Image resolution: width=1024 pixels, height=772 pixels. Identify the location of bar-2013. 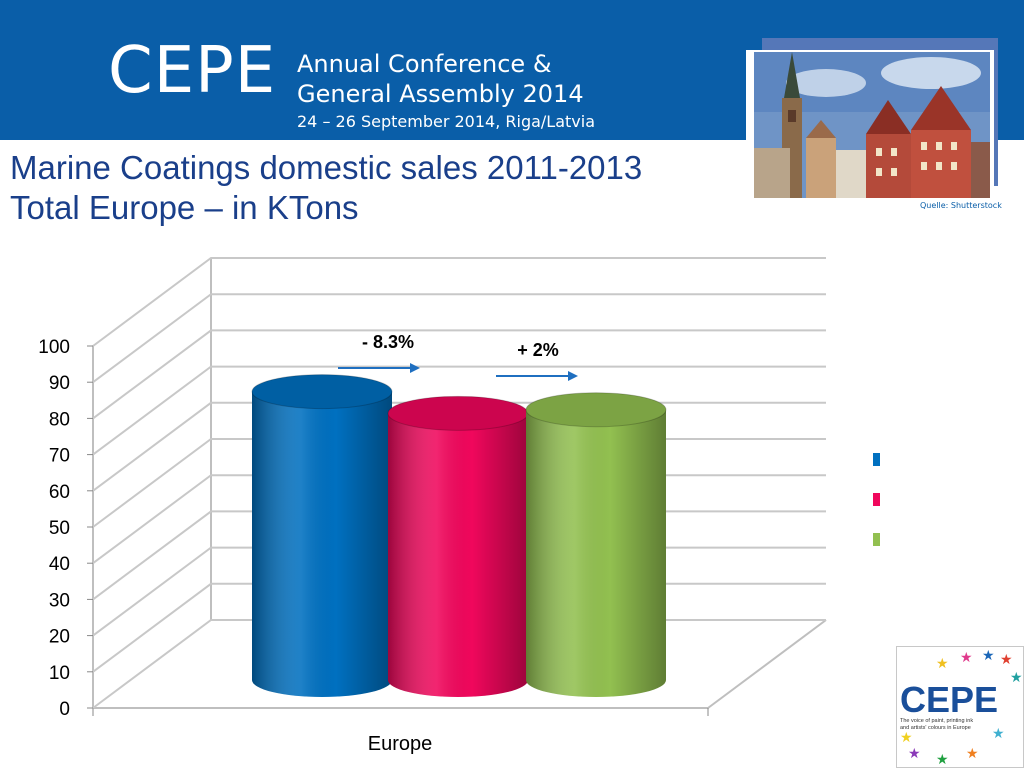
(596, 544).